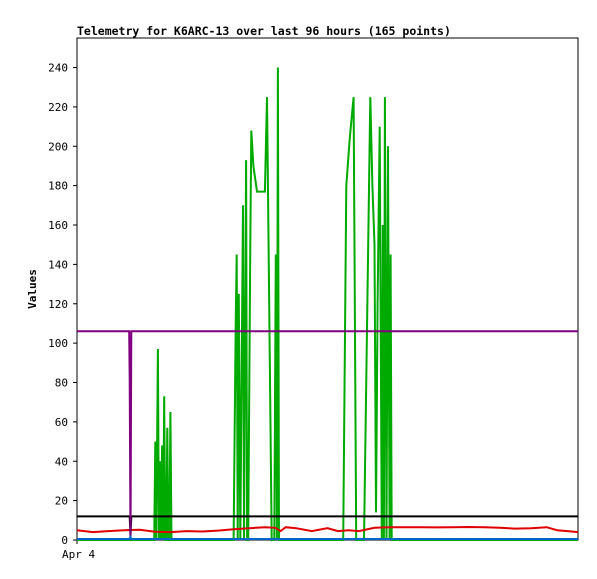 The width and height of the screenshot is (597, 579). What do you see at coordinates (61, 383) in the screenshot?
I see `y-tick-label: 80` at bounding box center [61, 383].